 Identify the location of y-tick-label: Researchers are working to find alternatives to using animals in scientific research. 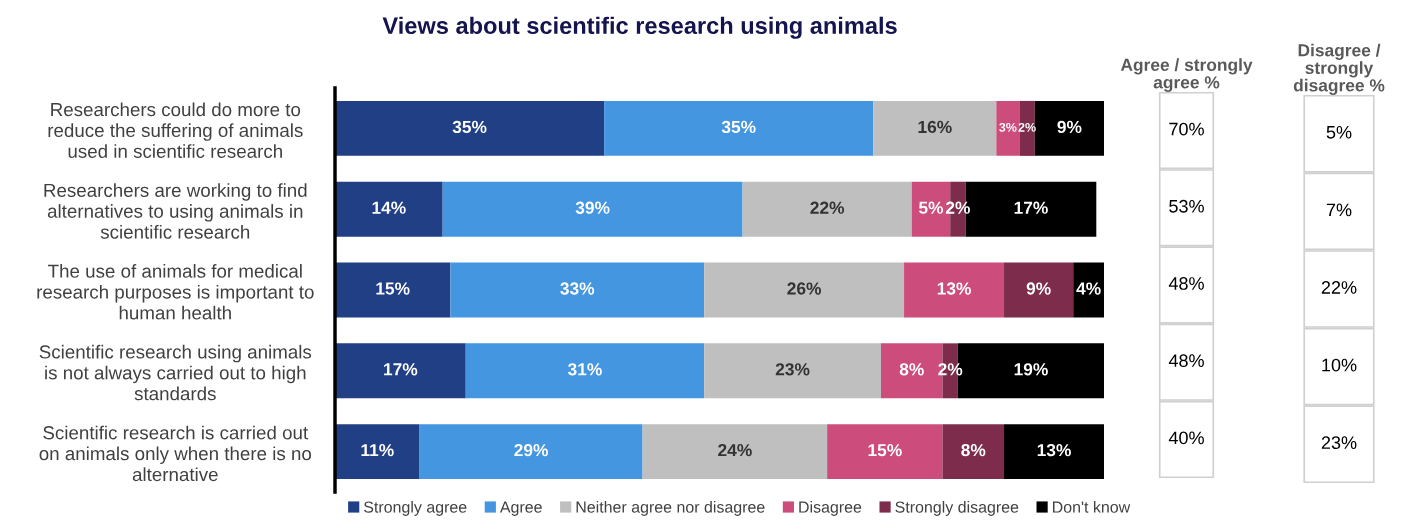
(175, 211).